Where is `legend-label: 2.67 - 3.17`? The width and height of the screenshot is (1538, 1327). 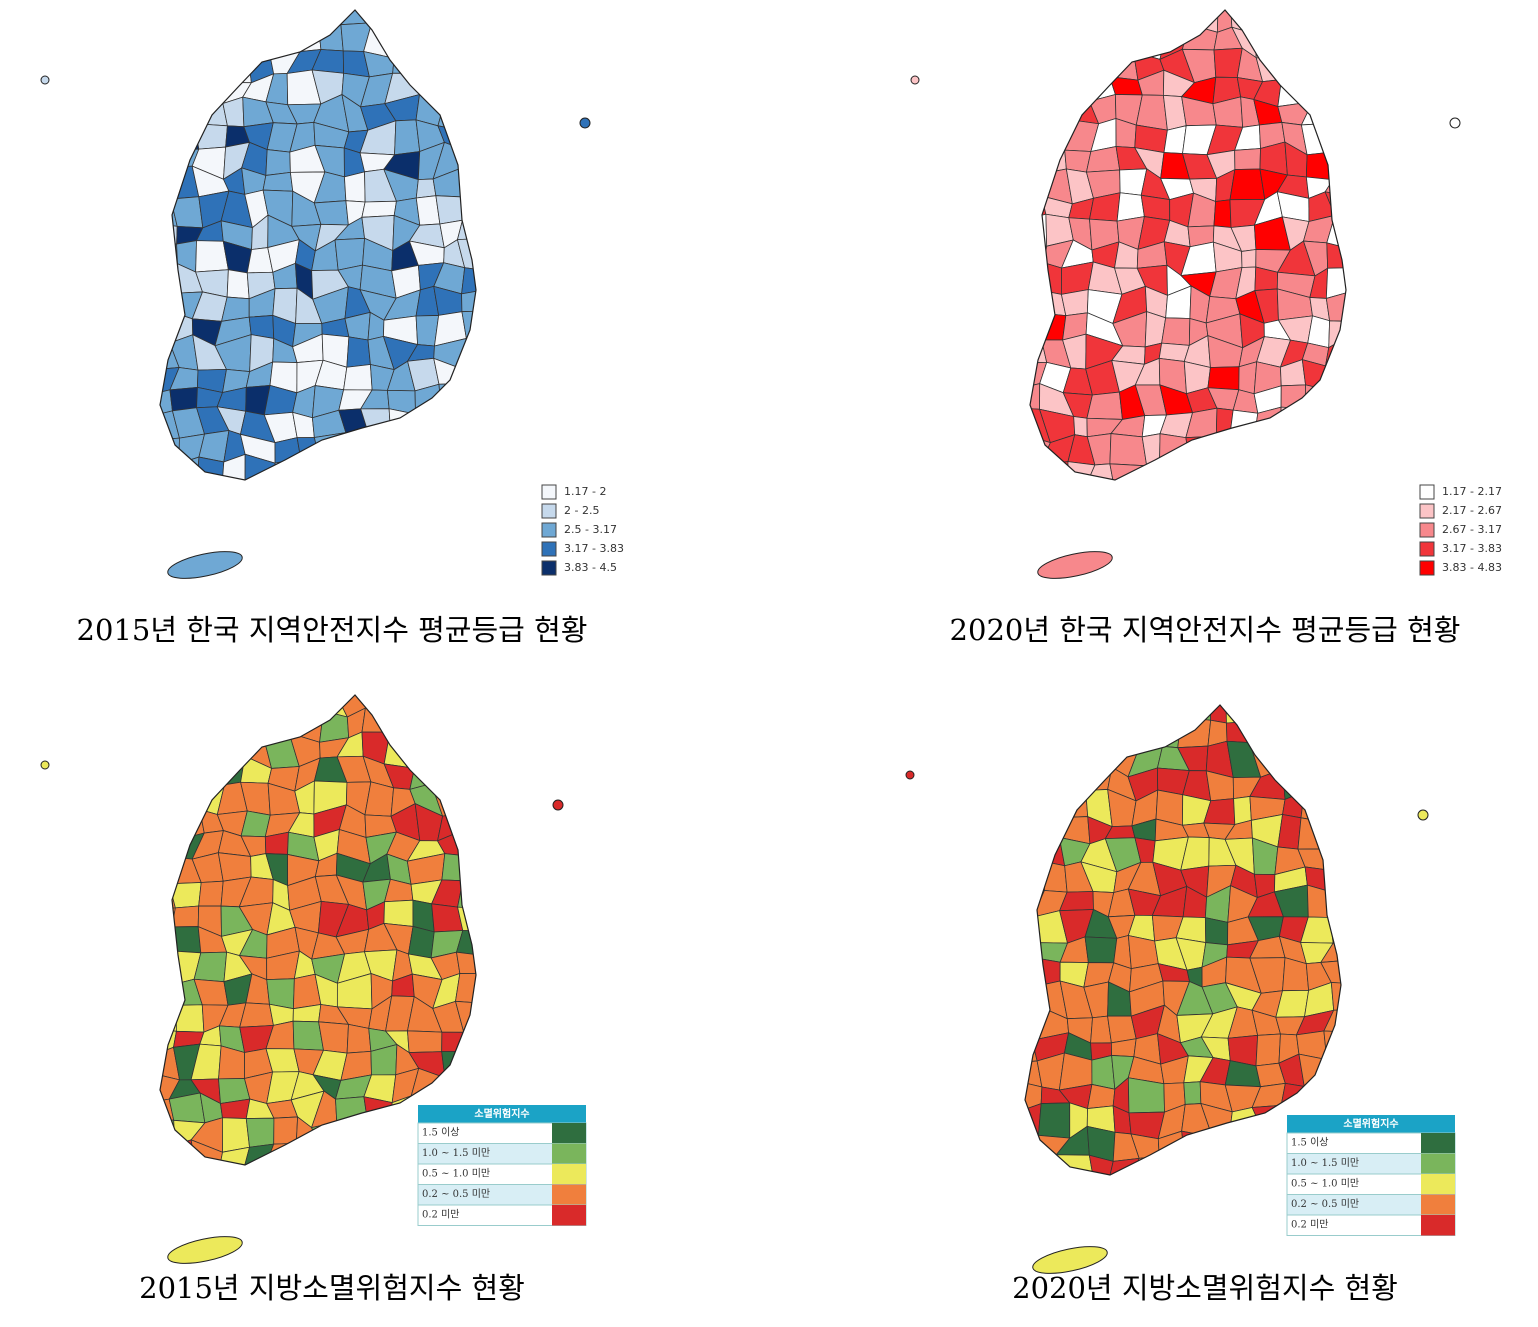
legend-label: 2.67 - 3.17 is located at coordinates (1472, 529).